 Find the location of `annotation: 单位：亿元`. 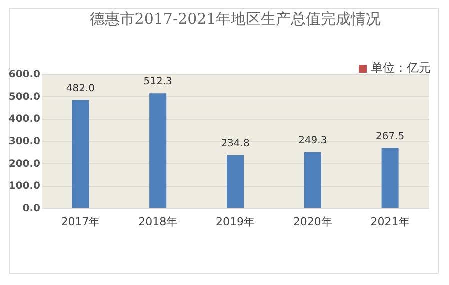

annotation: 单位：亿元 is located at coordinates (401, 68).